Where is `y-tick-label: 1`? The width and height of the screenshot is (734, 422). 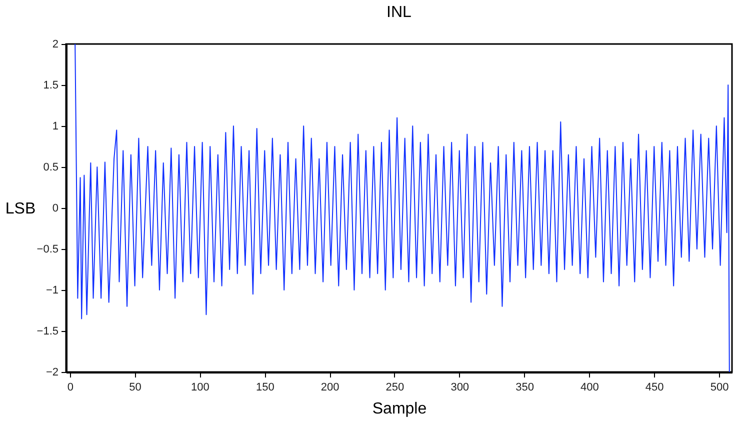
y-tick-label: 1 is located at coordinates (55, 126).